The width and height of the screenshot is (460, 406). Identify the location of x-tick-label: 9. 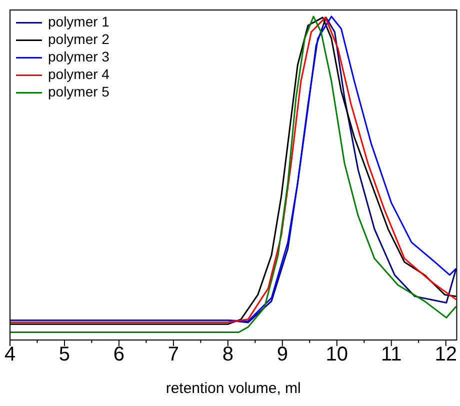
(282, 355).